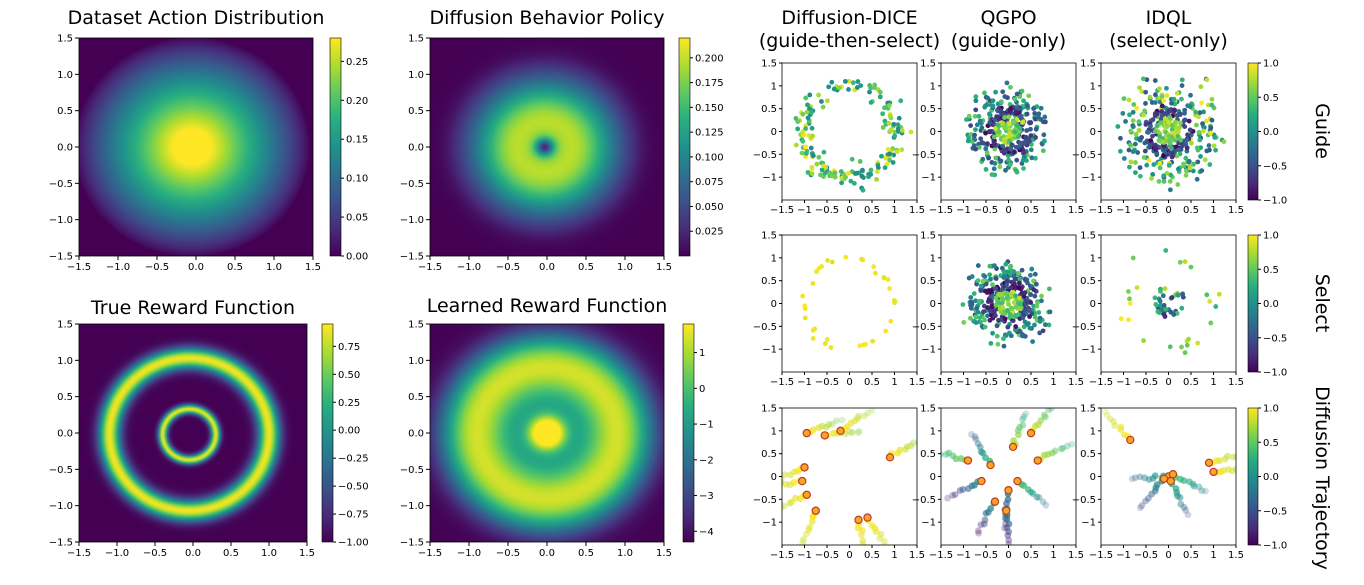 Image resolution: width=1364 pixels, height=585 pixels. What do you see at coordinates (357, 257) in the screenshot?
I see `colorbar-tick-label: 0.00` at bounding box center [357, 257].